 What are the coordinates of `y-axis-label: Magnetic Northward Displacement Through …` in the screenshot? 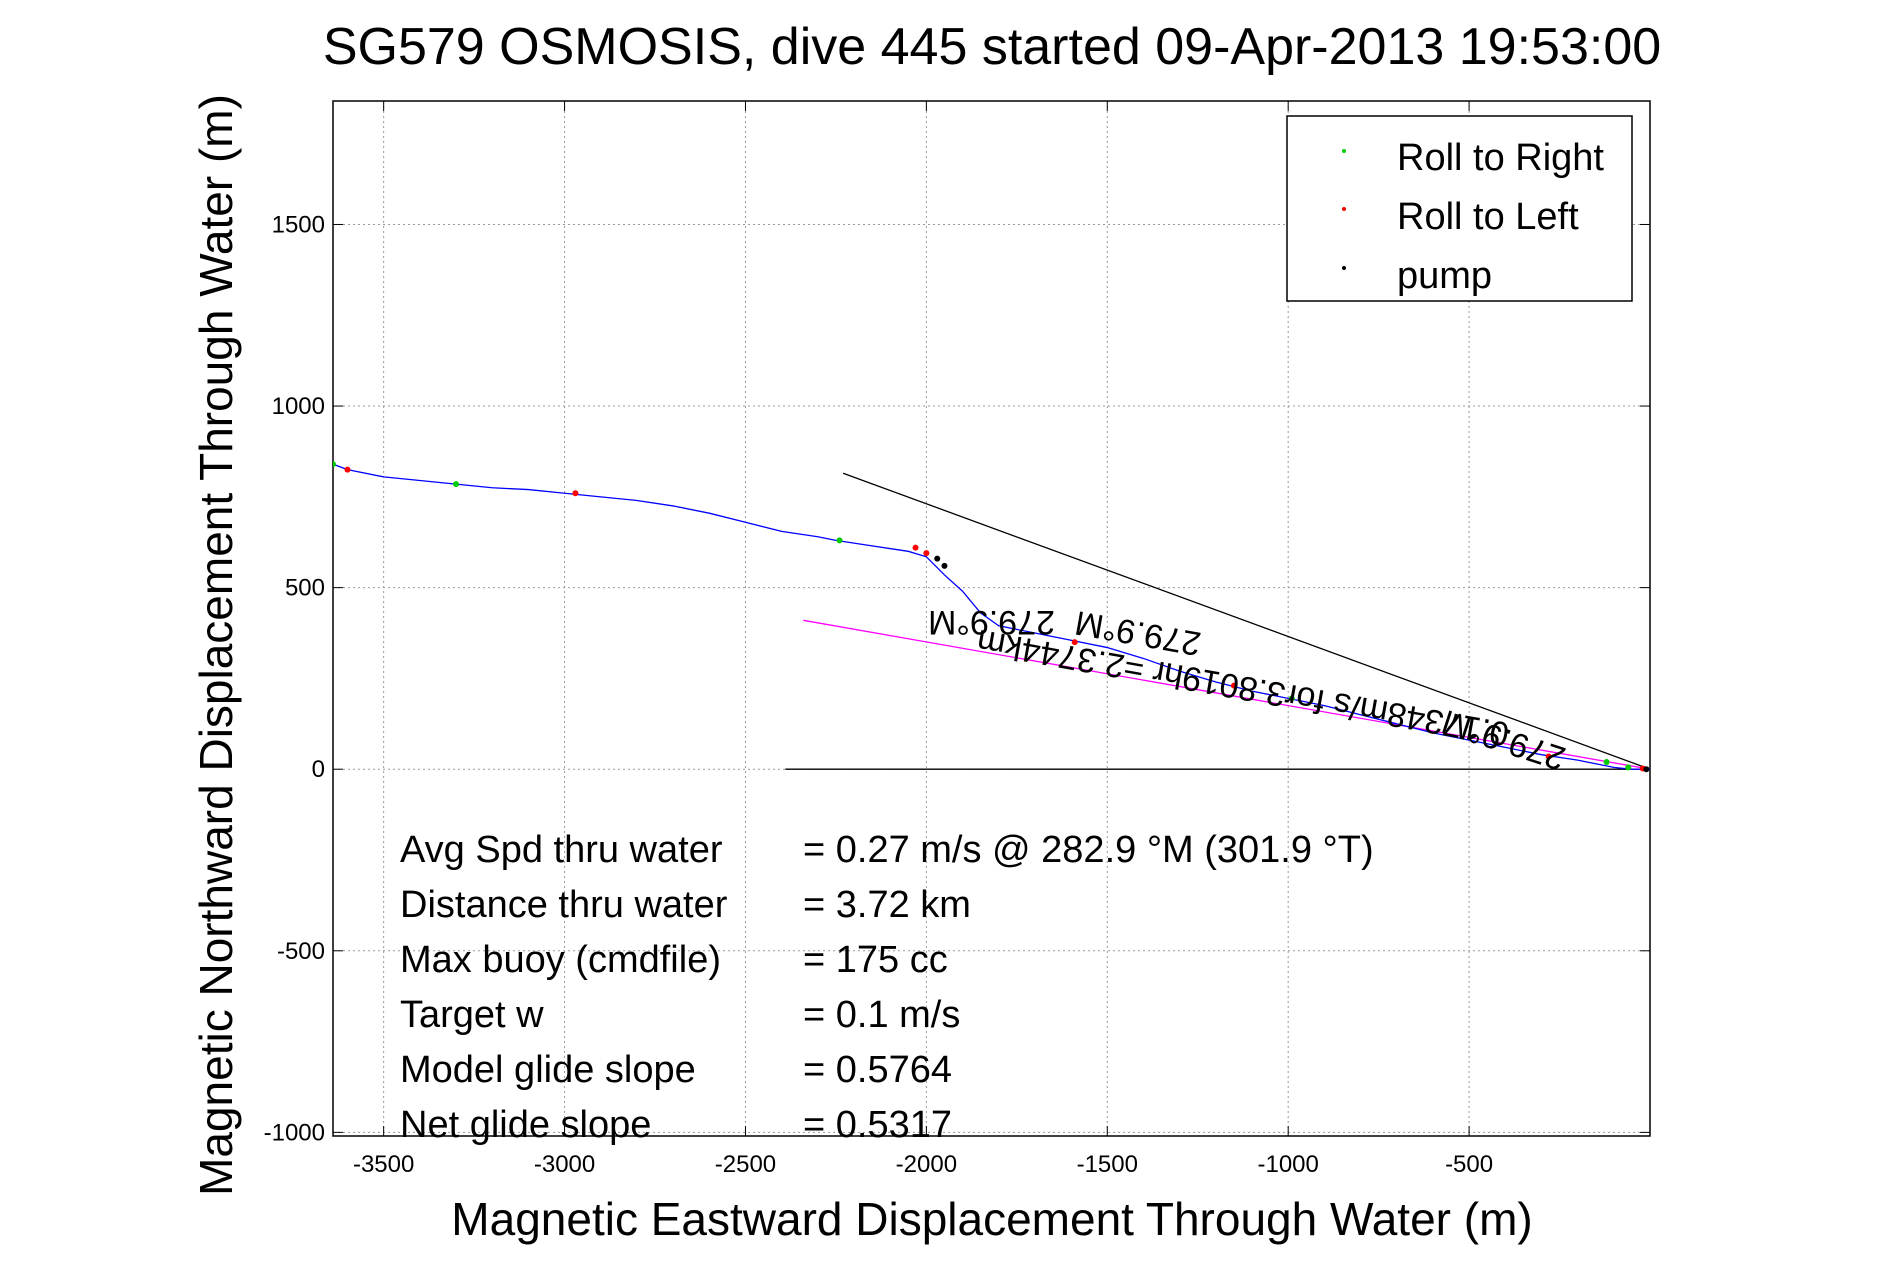 It's located at (216, 645).